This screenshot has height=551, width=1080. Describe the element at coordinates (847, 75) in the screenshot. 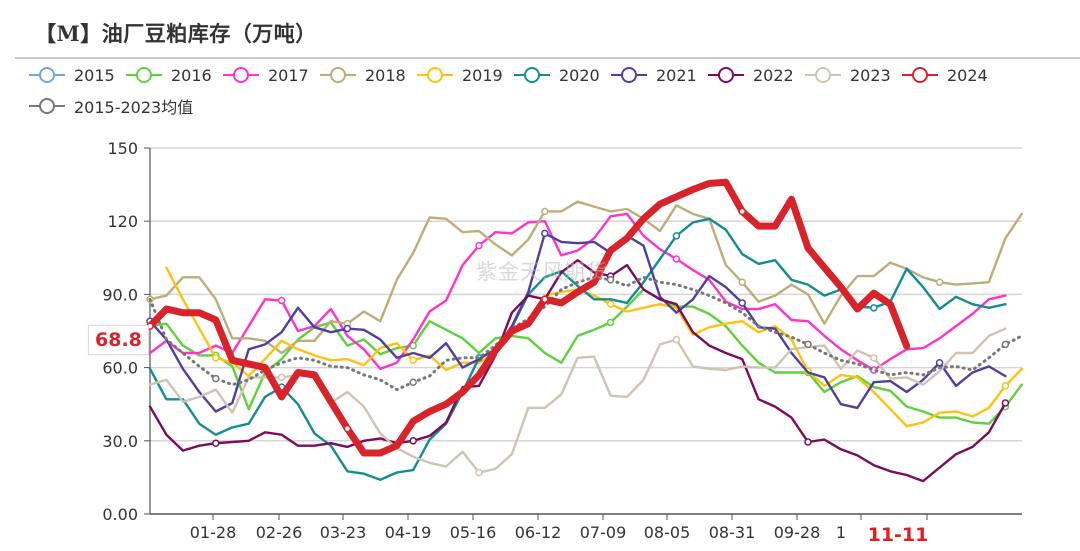

I see `legend-item-2023: 2023` at that location.